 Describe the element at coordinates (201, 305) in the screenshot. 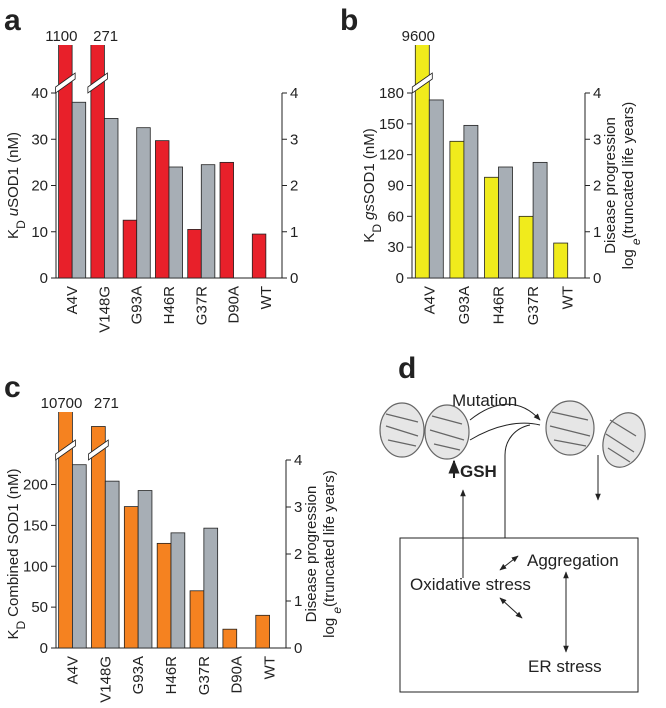

I see `x-tick-label: G37R` at that location.